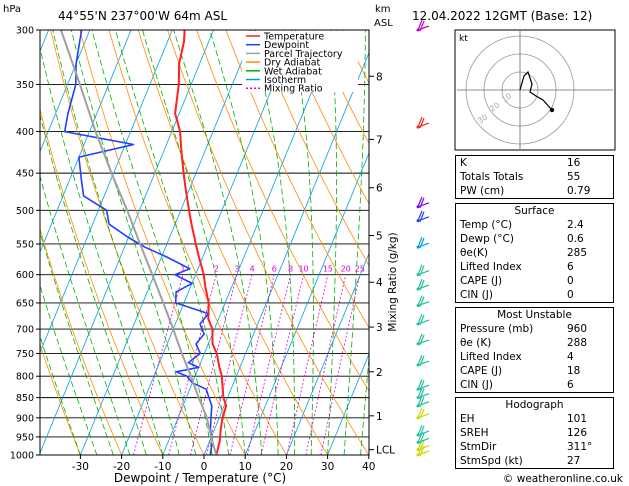 Image resolution: width=629 pixels, height=486 pixels. I want to click on pressure-tick-label: 350, so click(25, 85).